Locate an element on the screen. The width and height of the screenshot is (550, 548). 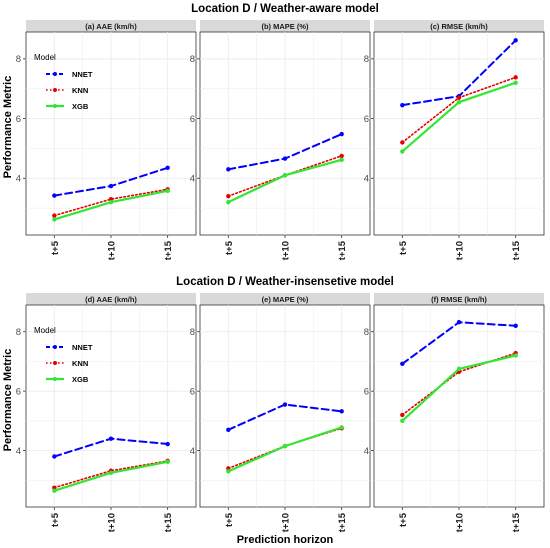
panel-4: (e) MAPE (%) 4 6 8 t+5 t+10 t+15 is located at coordinates (280, 412).